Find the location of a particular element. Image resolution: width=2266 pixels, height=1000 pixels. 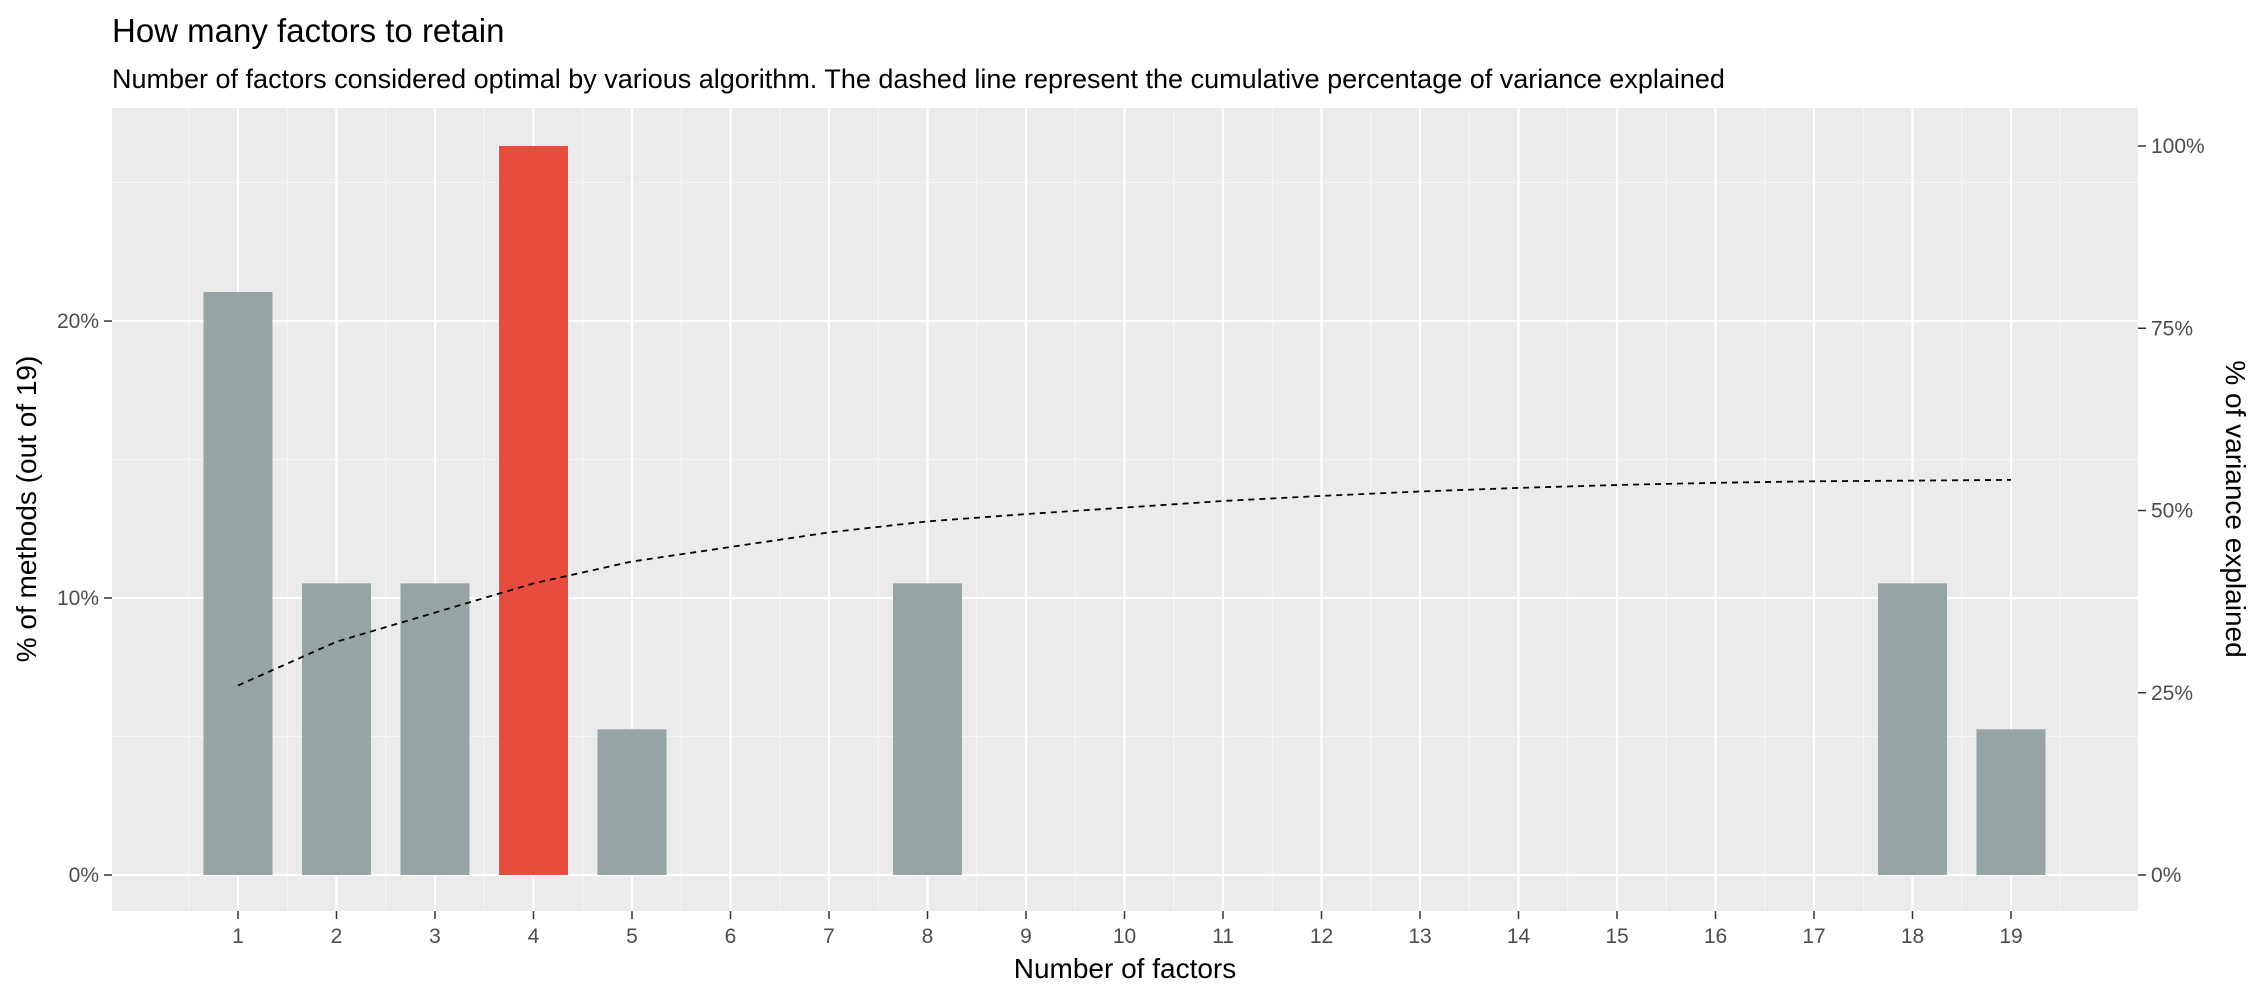

y2-tick-label: 100% is located at coordinates (2178, 146).